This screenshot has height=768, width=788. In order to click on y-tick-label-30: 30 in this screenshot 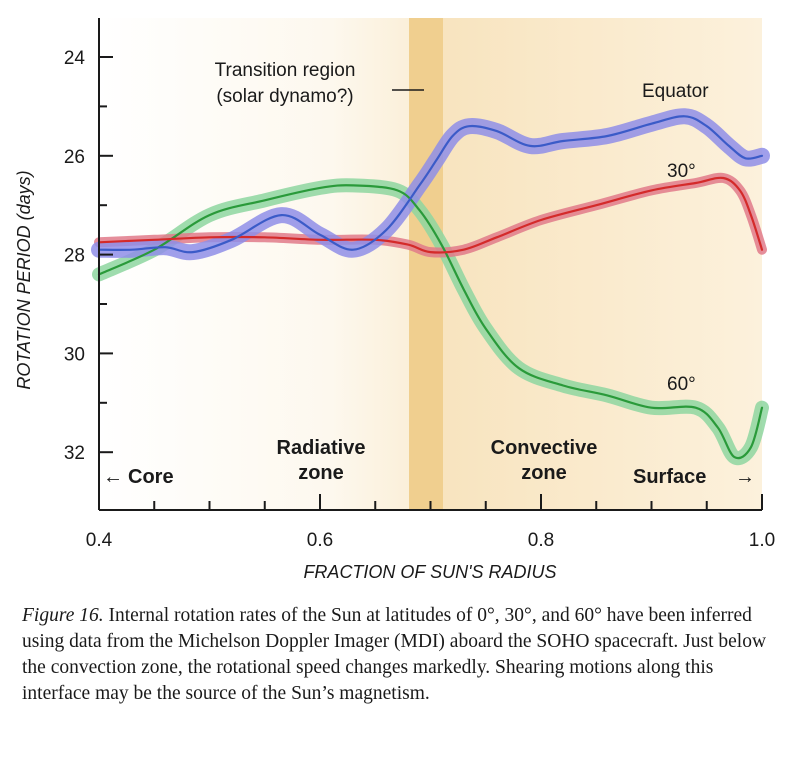, I will do `click(74, 354)`.